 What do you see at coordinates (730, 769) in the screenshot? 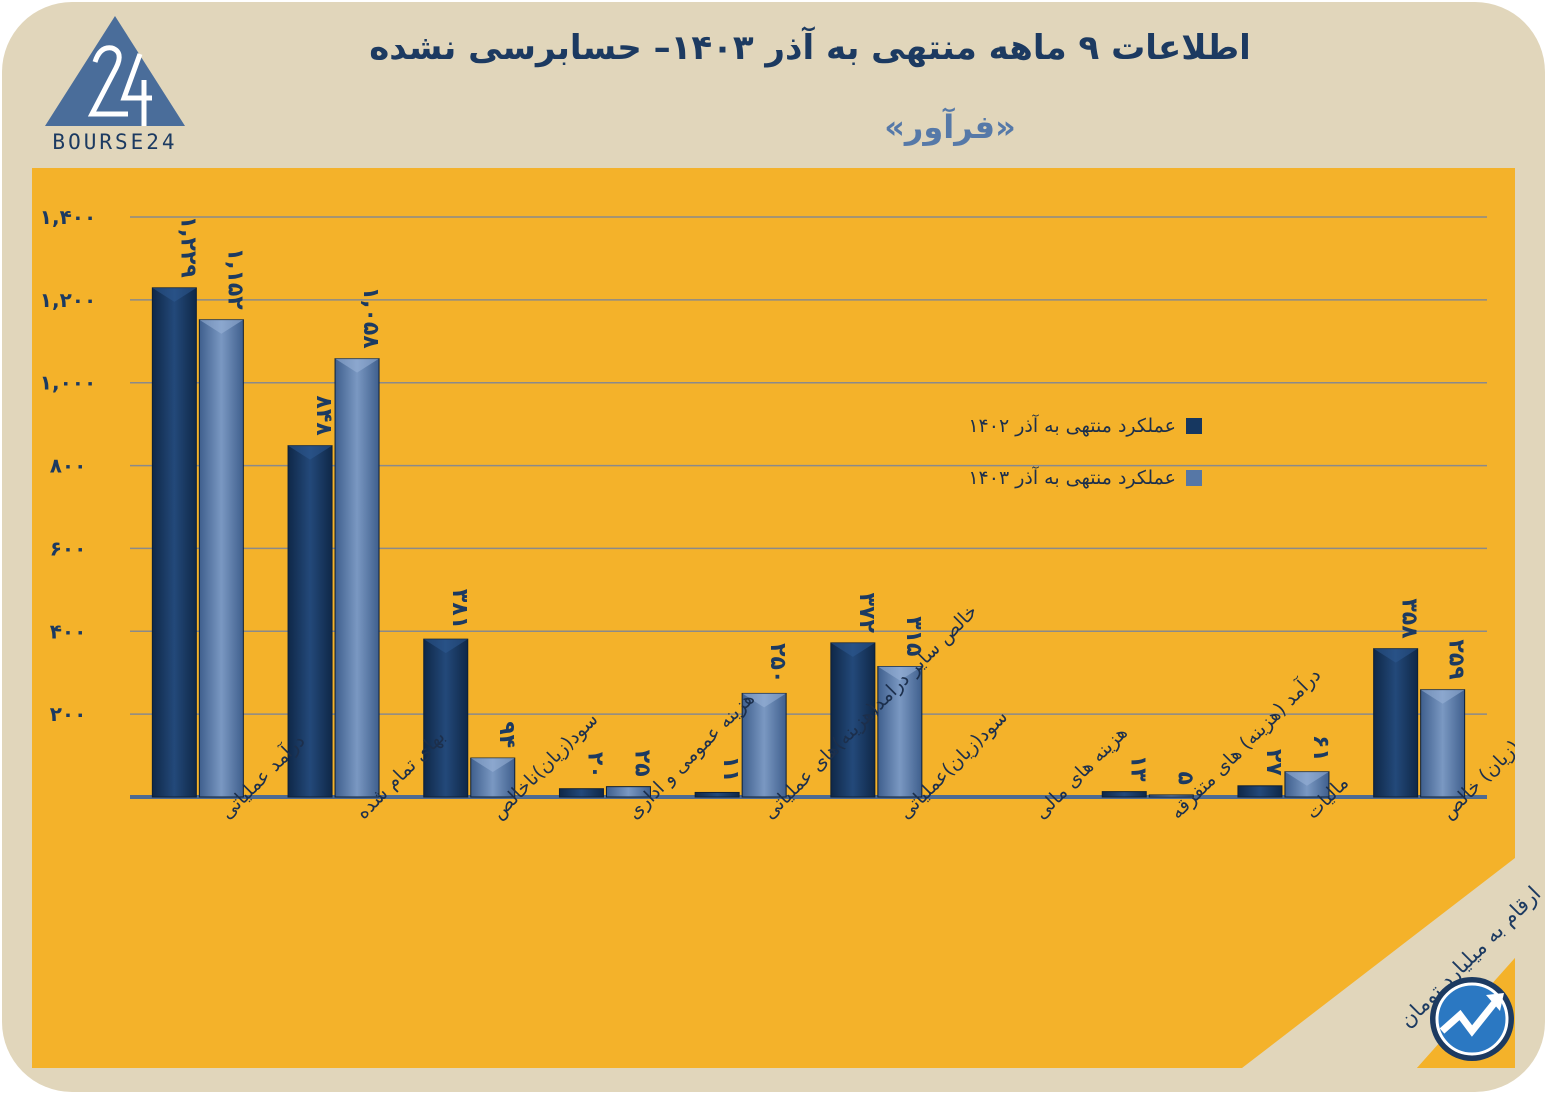
I see `data-label: ۱۱` at bounding box center [730, 769].